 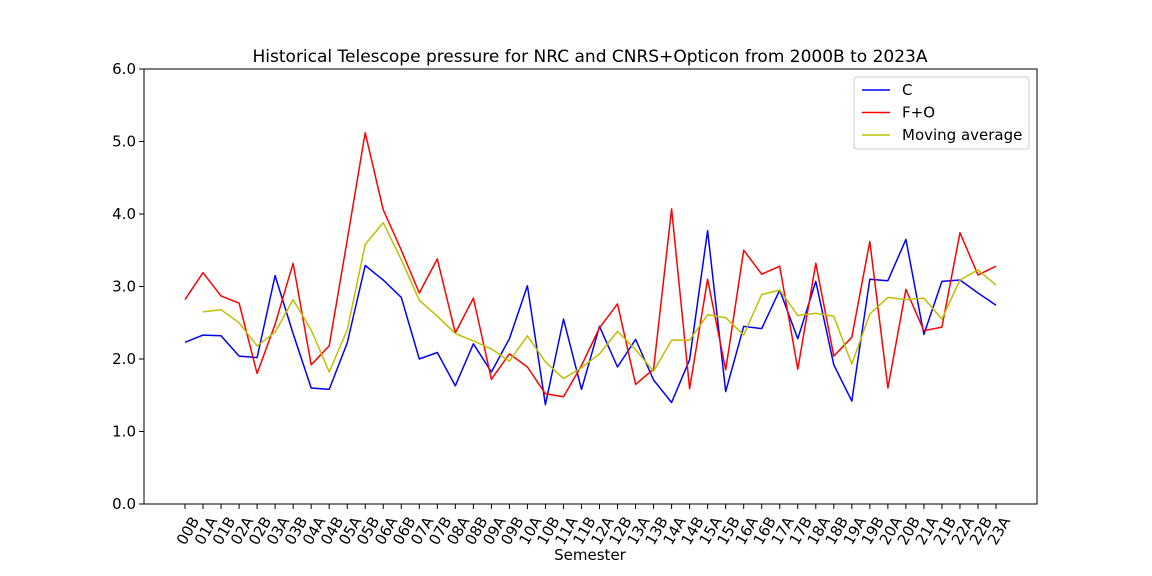 What do you see at coordinates (124, 504) in the screenshot?
I see `y-tick-label: 0.0` at bounding box center [124, 504].